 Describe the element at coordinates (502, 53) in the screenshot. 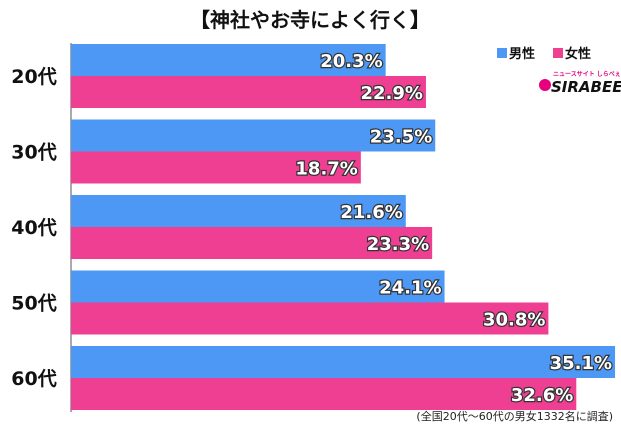

I see `legend-male-swatch` at that location.